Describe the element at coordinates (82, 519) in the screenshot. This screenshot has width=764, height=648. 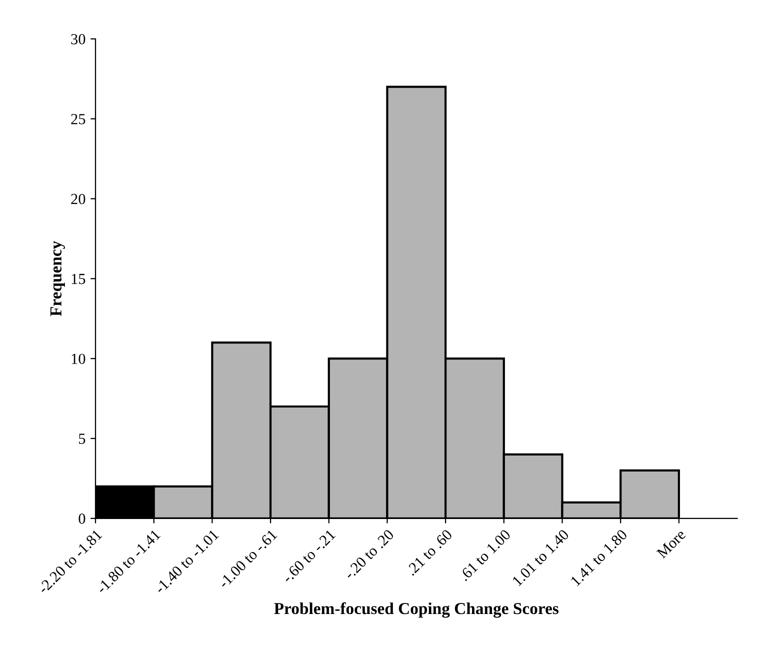
I see `y-tick-label: 0` at that location.